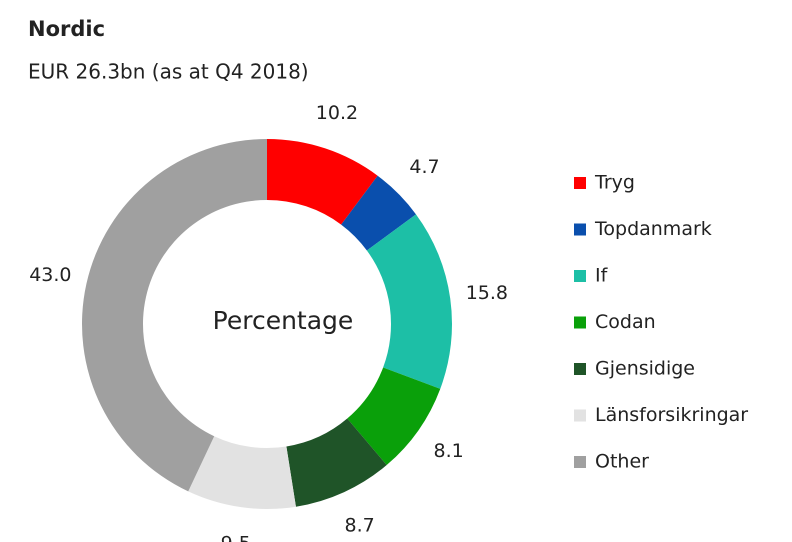  Describe the element at coordinates (236, 537) in the screenshot. I see `data-label: 9.5` at that location.